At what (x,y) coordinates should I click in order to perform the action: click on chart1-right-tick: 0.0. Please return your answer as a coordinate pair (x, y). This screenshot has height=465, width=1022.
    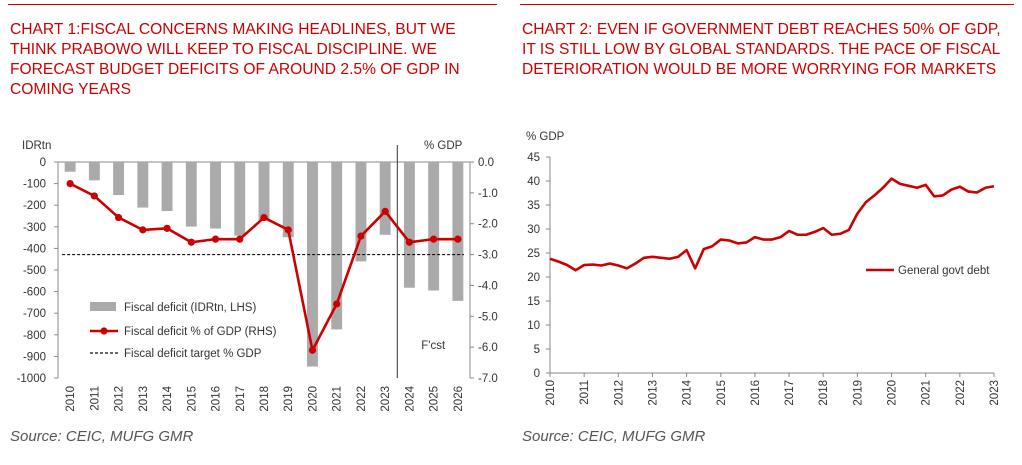
    Looking at the image, I should click on (486, 163).